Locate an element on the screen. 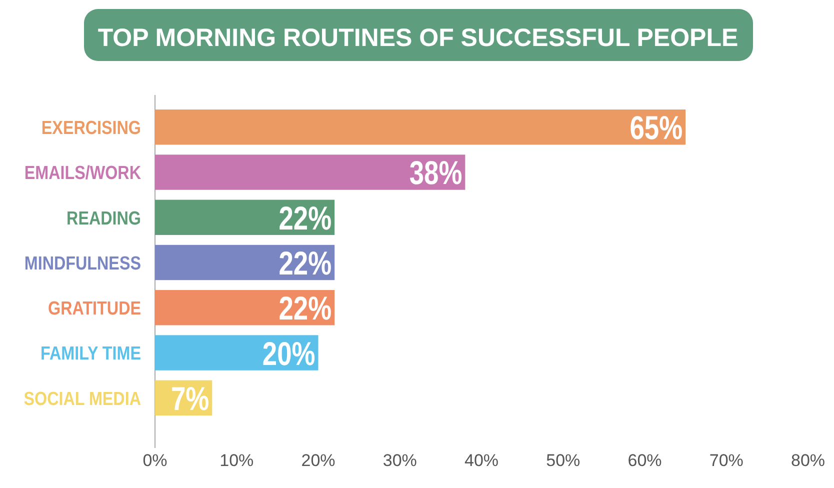 Image resolution: width=834 pixels, height=488 pixels. x-tick-label: 40% is located at coordinates (481, 460).